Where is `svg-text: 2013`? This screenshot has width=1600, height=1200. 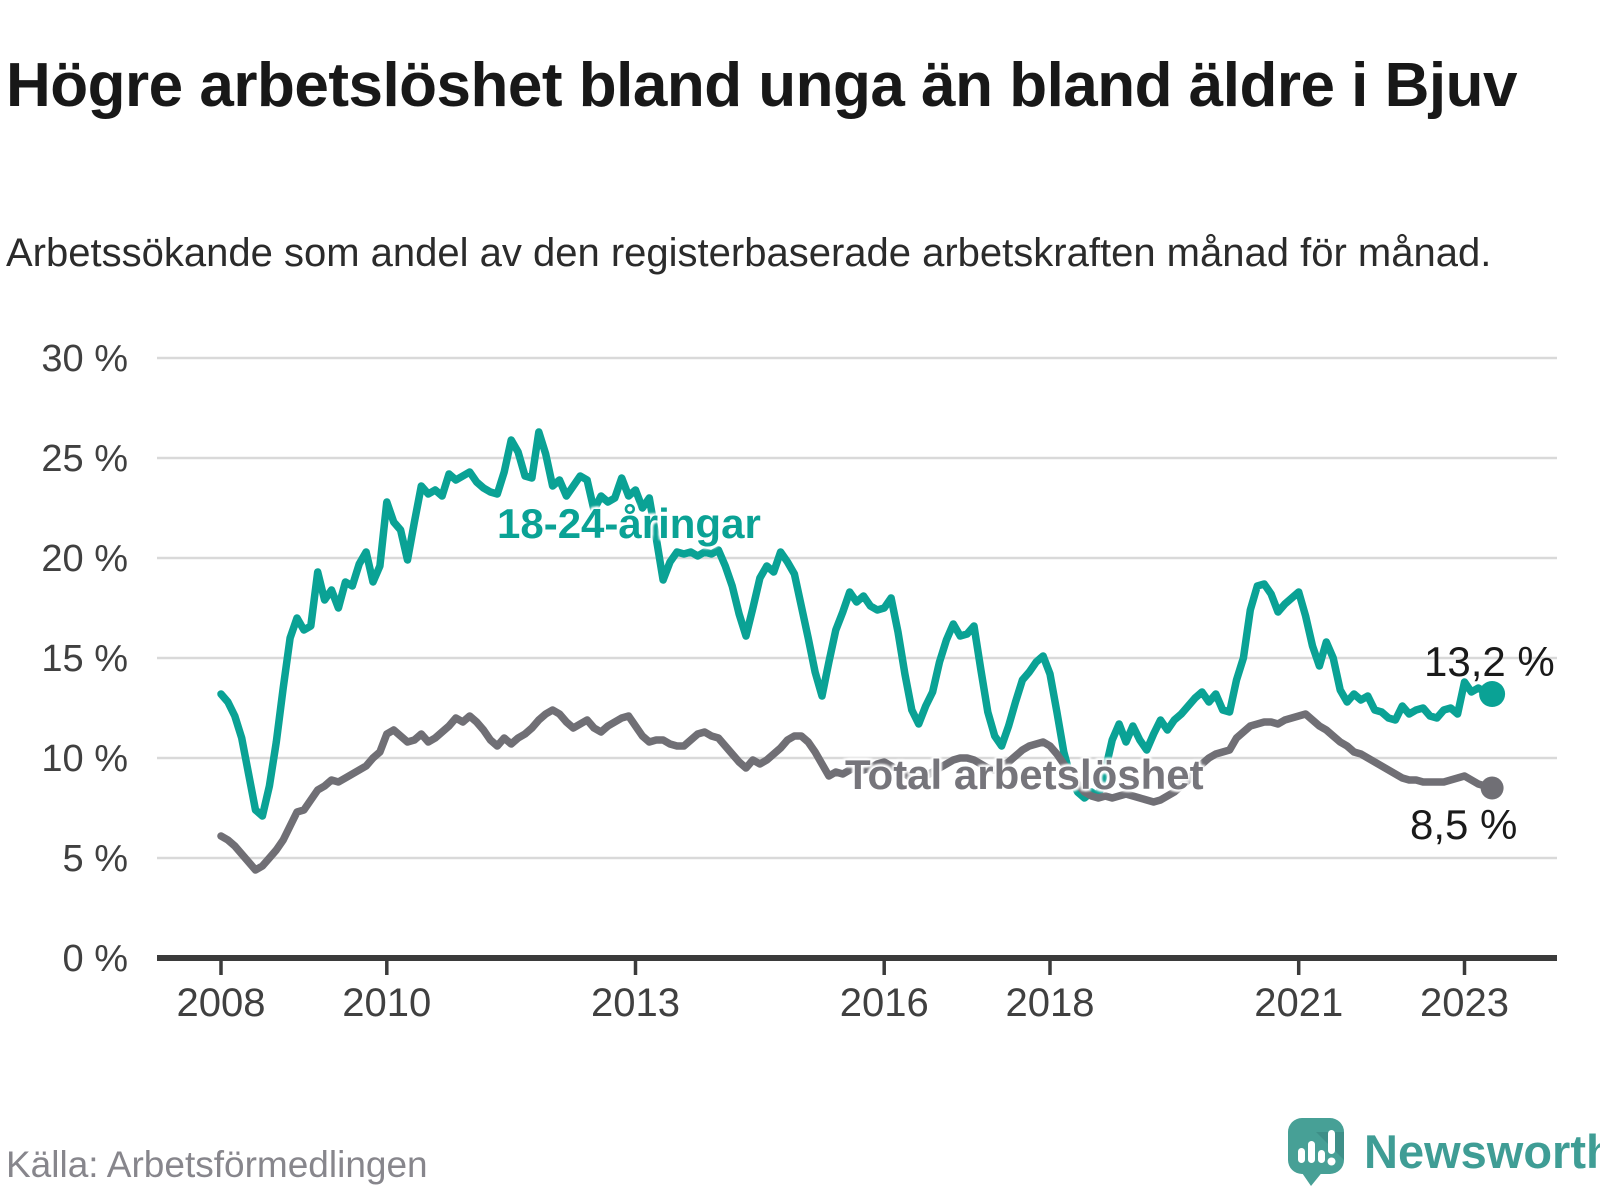 svg-text: 2013 is located at coordinates (635, 1003).